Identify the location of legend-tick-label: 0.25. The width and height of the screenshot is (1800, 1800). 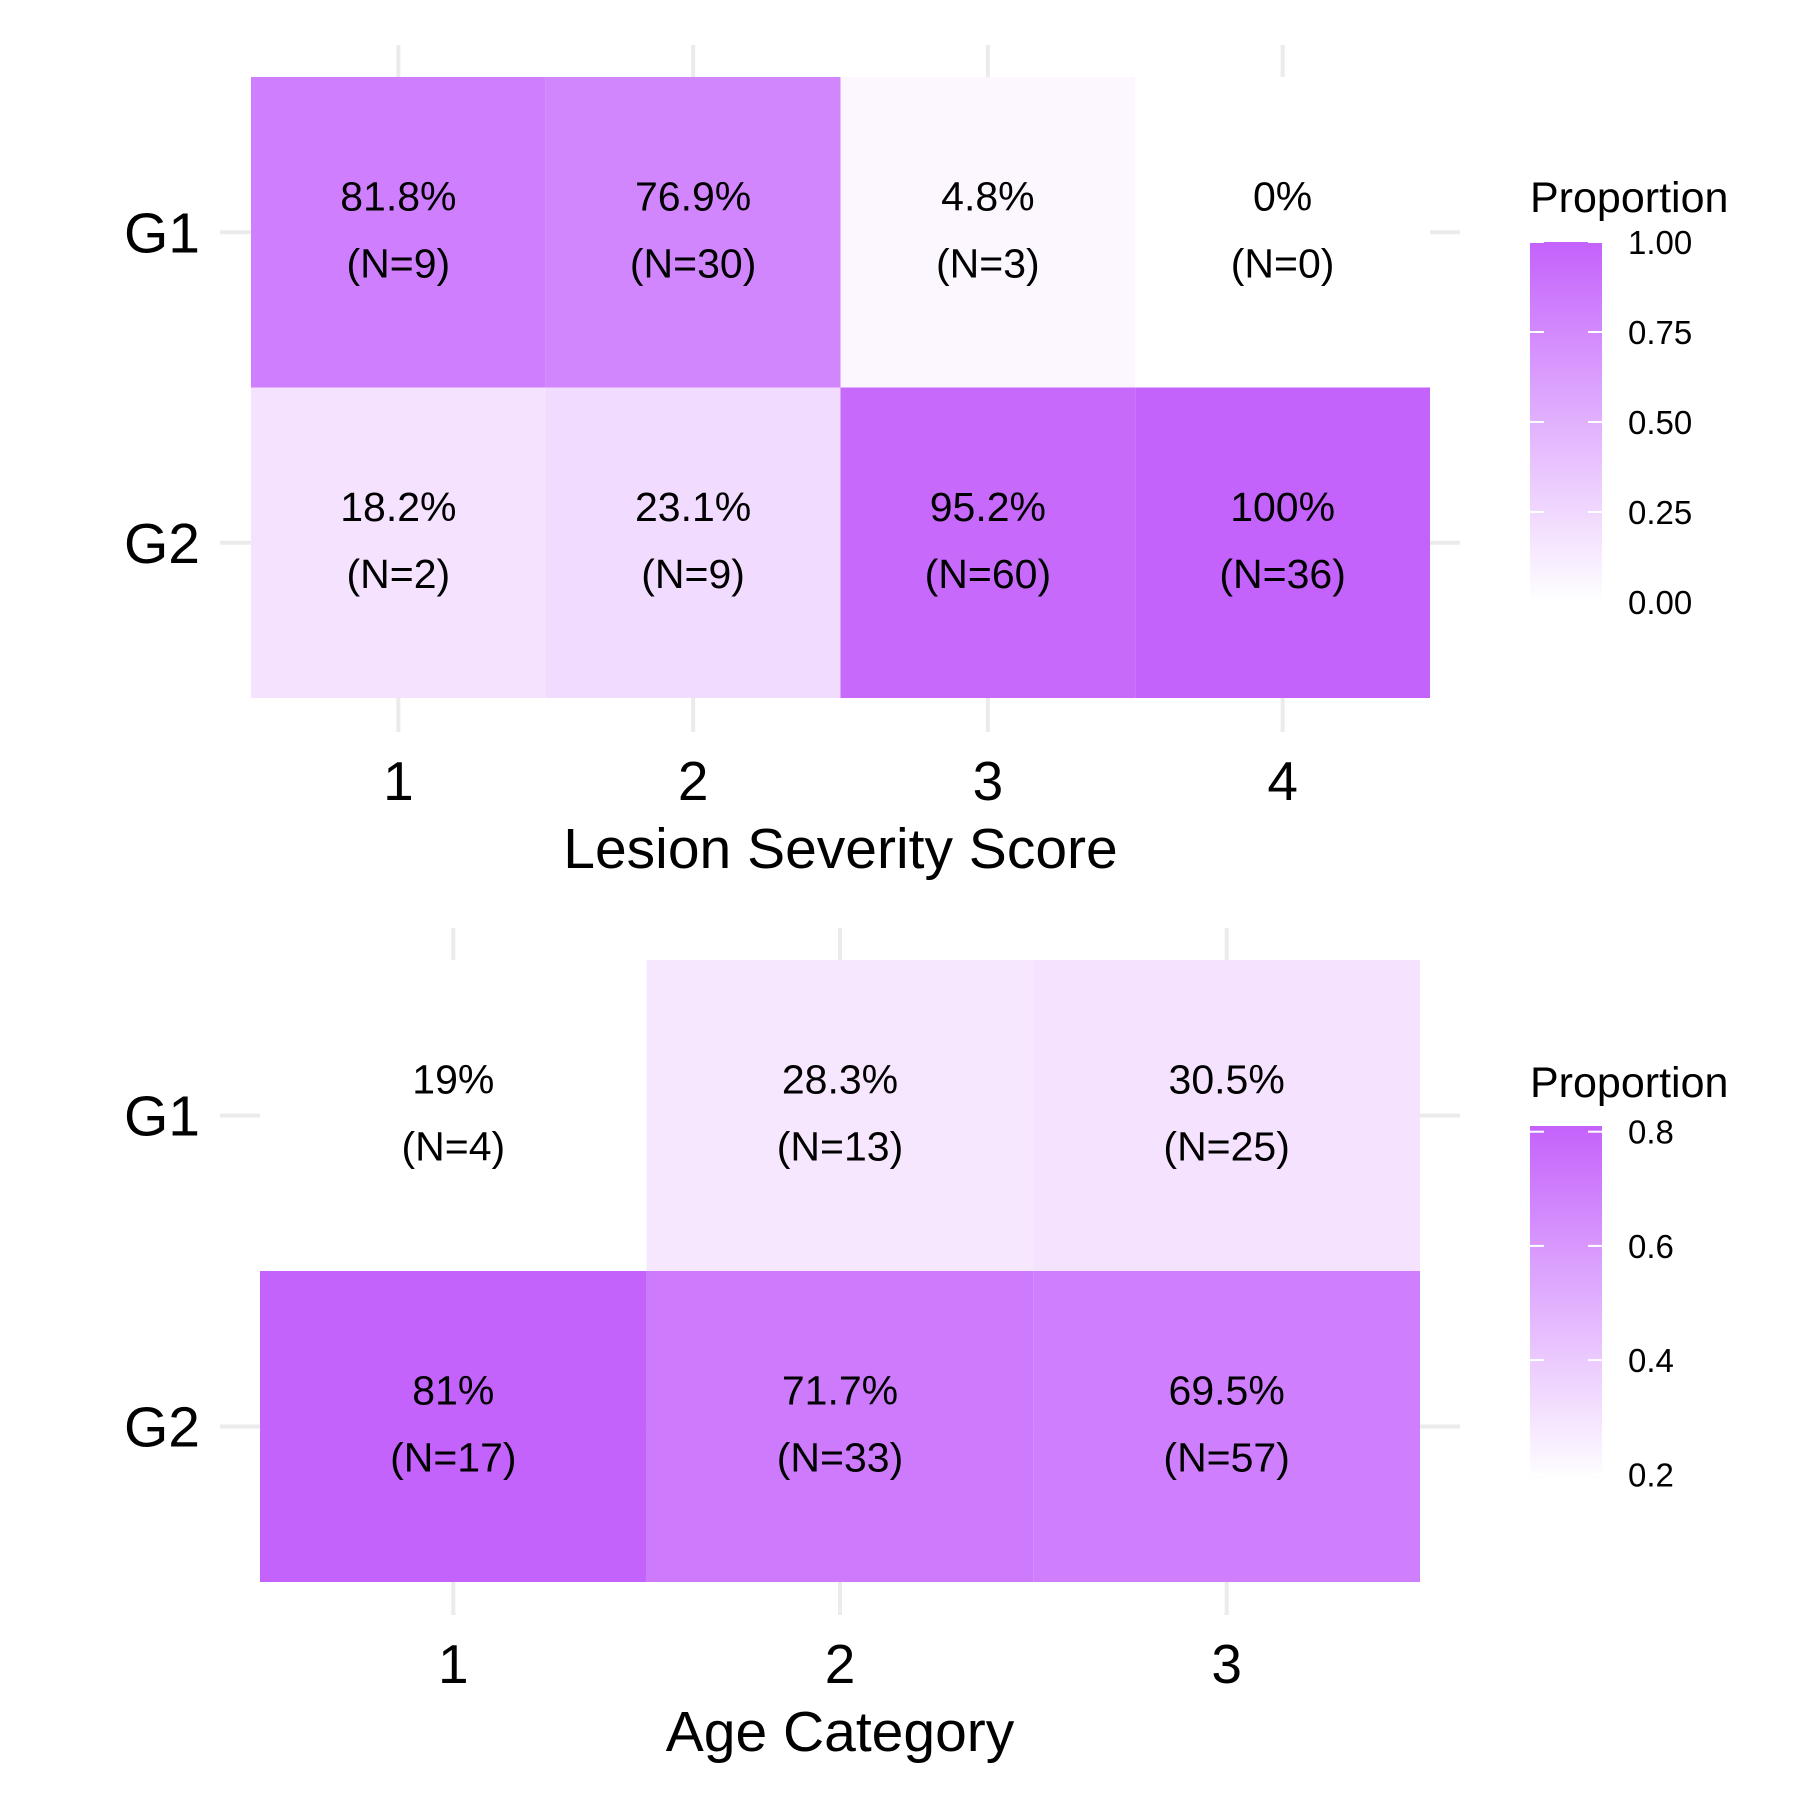
(1660, 512).